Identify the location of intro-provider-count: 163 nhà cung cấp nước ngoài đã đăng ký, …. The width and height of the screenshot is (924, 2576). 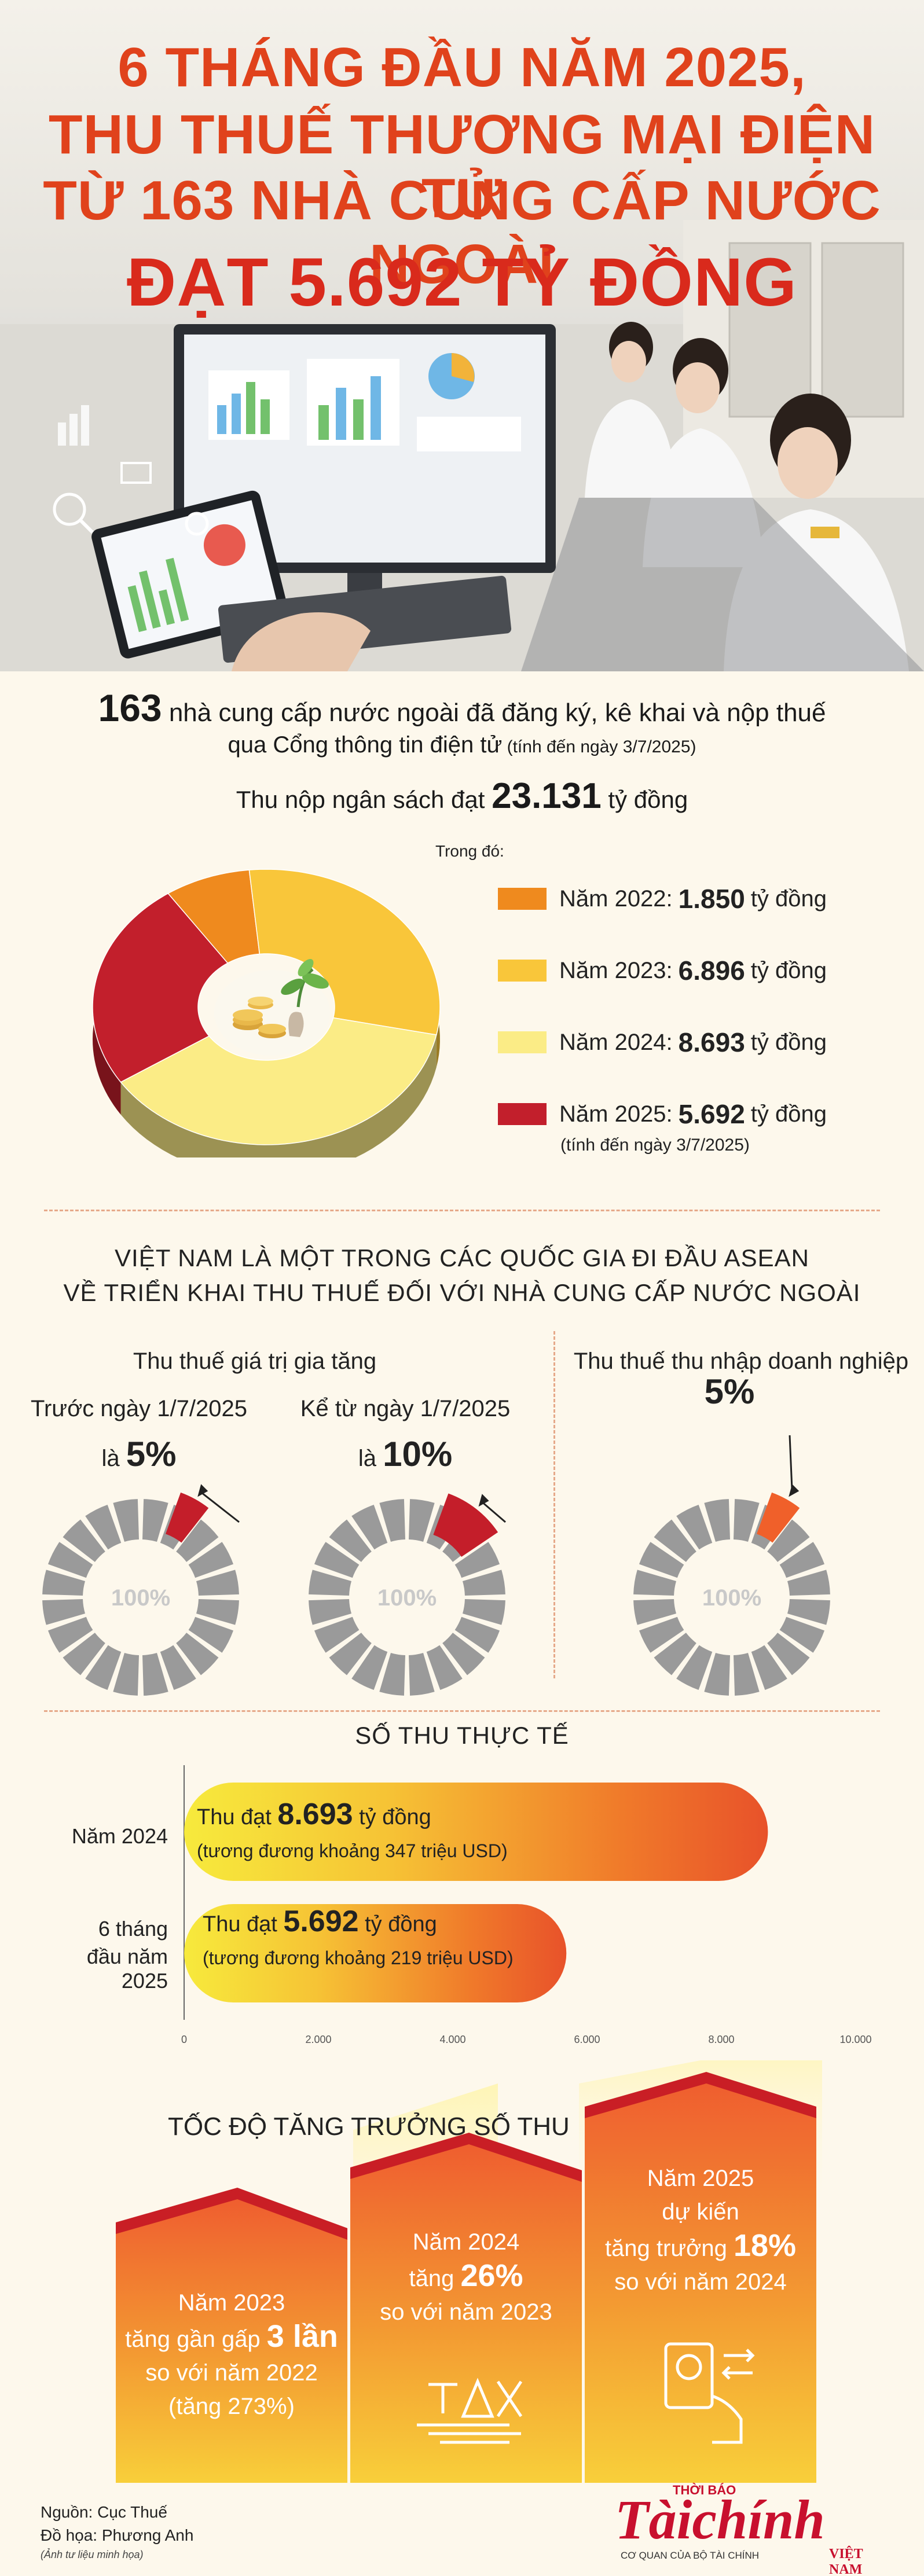
(462, 708).